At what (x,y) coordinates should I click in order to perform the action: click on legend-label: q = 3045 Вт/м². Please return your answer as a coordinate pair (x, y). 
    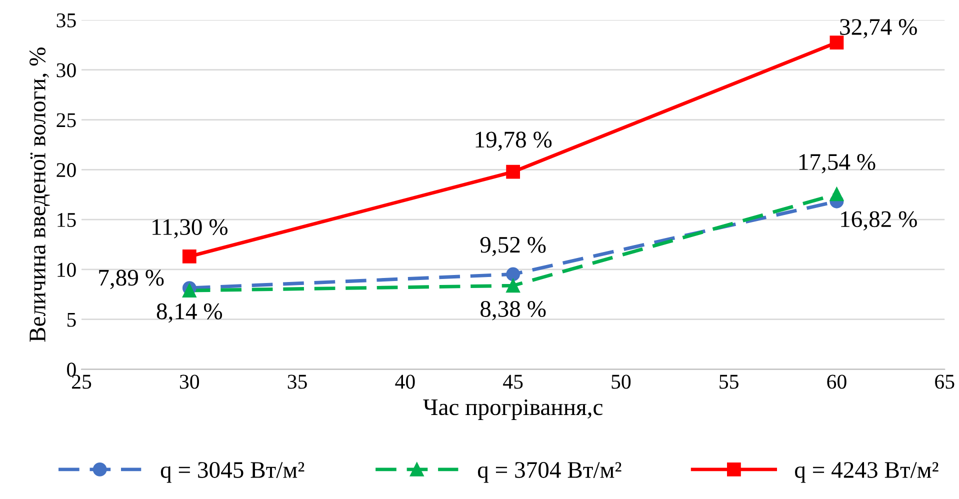
    Looking at the image, I should click on (232, 472).